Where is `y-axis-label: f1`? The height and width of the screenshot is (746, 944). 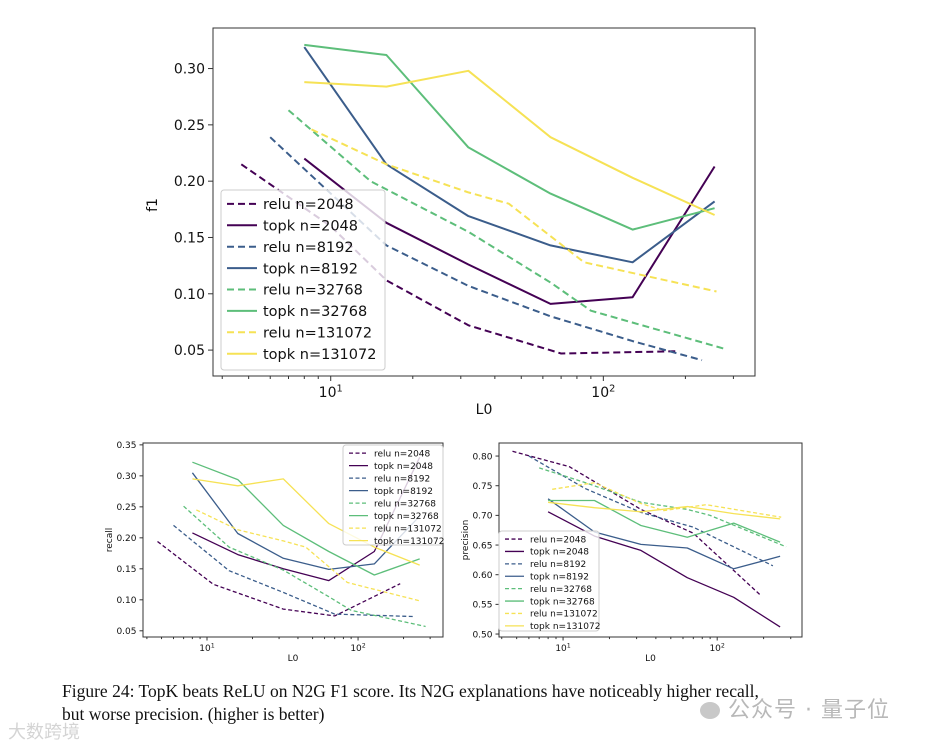
y-axis-label: f1 is located at coordinates (153, 205).